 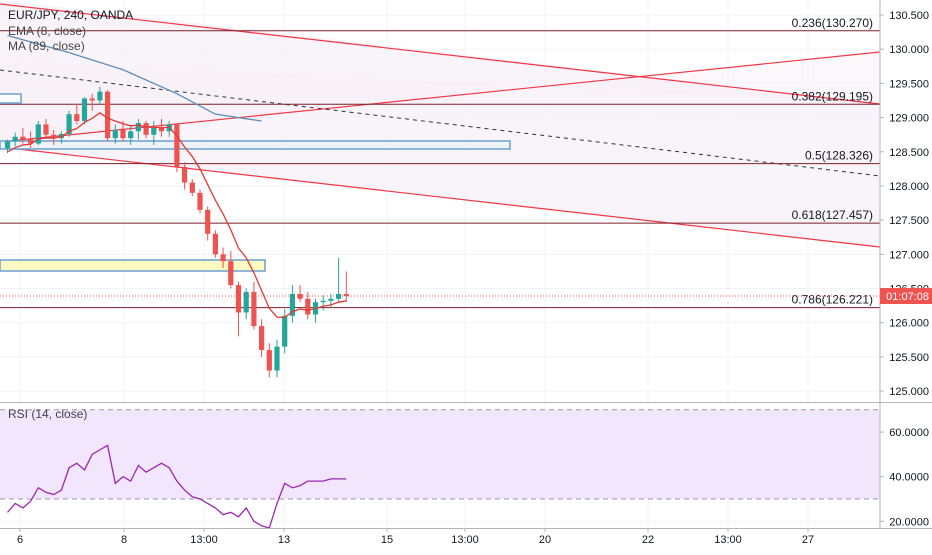 What do you see at coordinates (909, 16) in the screenshot?
I see `price-axis-tick-label: 130.500` at bounding box center [909, 16].